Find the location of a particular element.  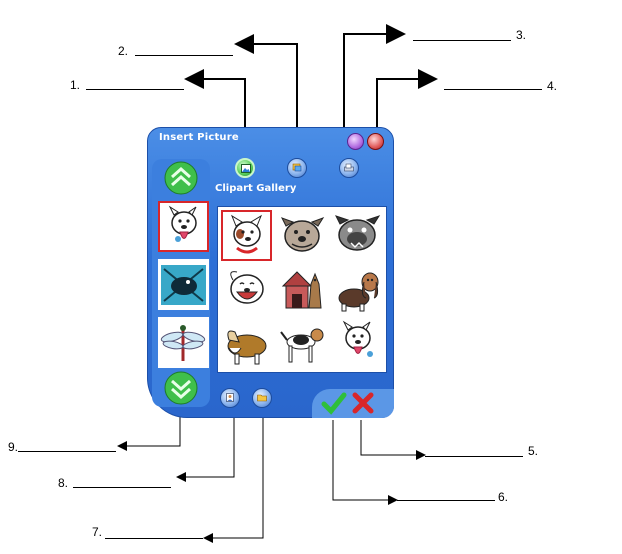

thumbnail-bird is located at coordinates (183, 284).